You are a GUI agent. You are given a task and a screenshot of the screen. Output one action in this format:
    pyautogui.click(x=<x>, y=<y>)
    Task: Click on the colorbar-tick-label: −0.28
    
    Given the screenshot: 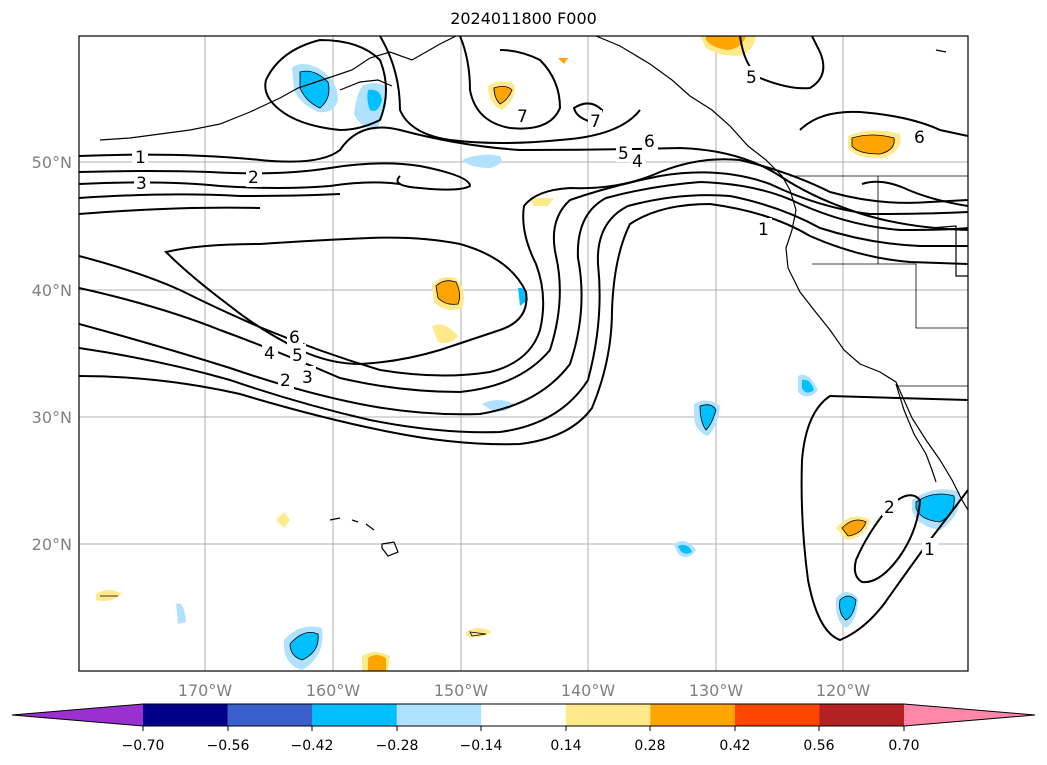 What is the action you would take?
    pyautogui.click(x=397, y=746)
    